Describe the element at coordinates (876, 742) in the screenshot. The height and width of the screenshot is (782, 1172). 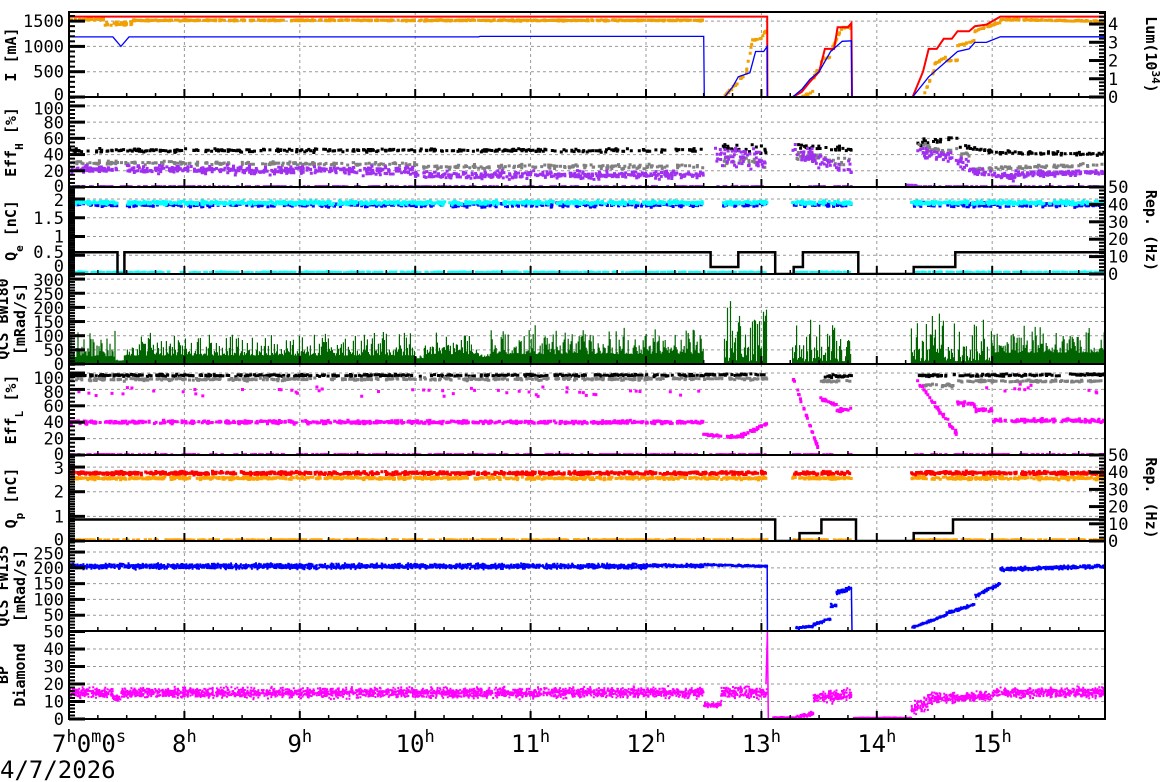
I see `time-tick-label: 14h` at that location.